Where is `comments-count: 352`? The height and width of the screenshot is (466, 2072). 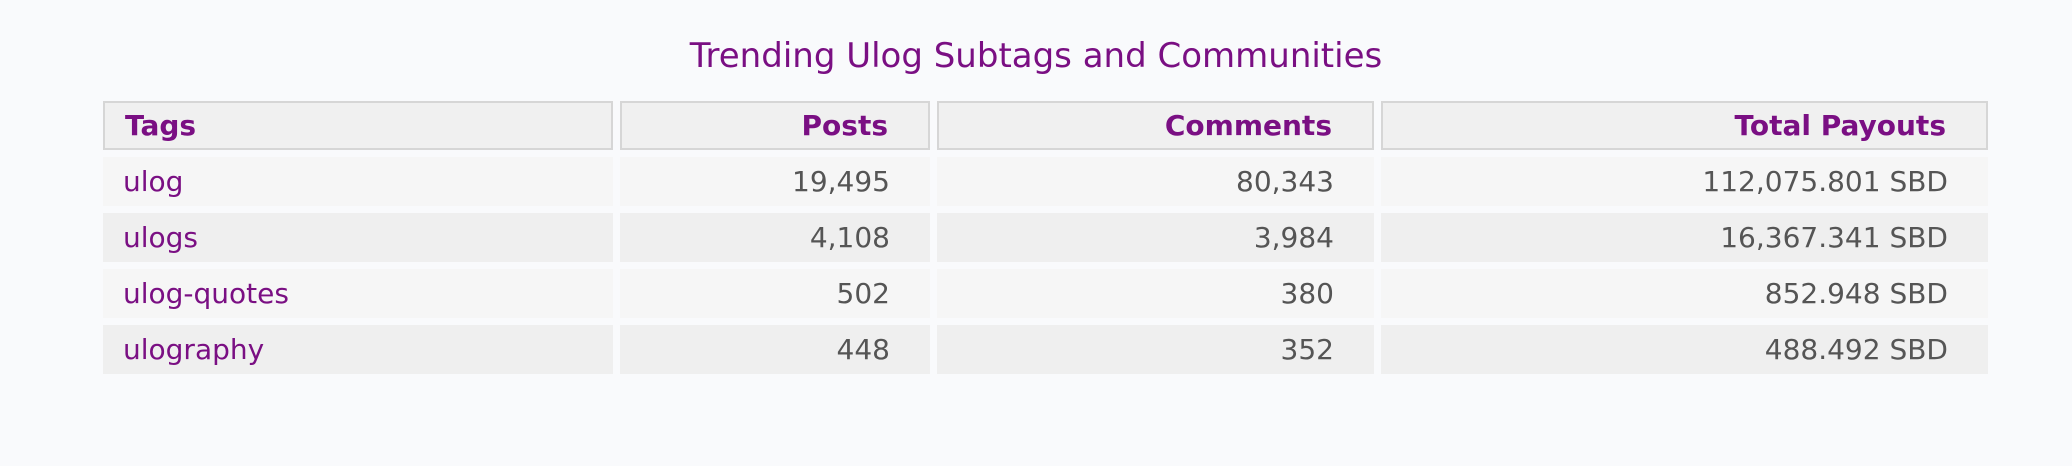
comments-count: 352 is located at coordinates (1155, 349).